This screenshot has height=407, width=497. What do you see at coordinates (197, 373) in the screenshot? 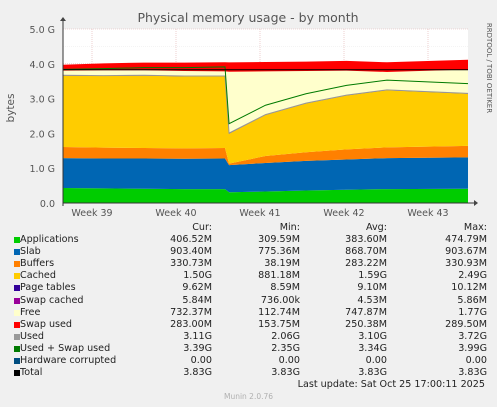
I see `legend-cur: 3.83G` at bounding box center [197, 373].